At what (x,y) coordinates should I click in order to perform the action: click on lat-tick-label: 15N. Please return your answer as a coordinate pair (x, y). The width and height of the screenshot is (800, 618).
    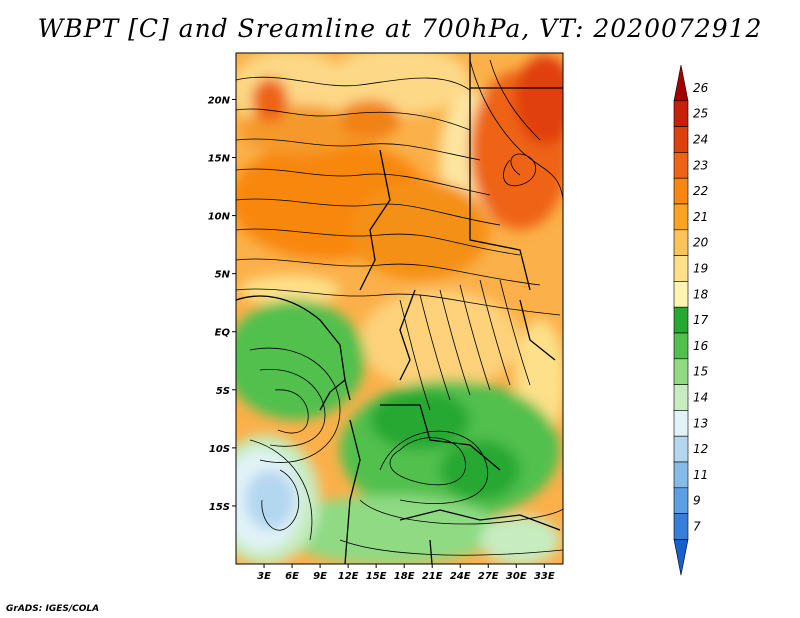
    Looking at the image, I should click on (219, 159).